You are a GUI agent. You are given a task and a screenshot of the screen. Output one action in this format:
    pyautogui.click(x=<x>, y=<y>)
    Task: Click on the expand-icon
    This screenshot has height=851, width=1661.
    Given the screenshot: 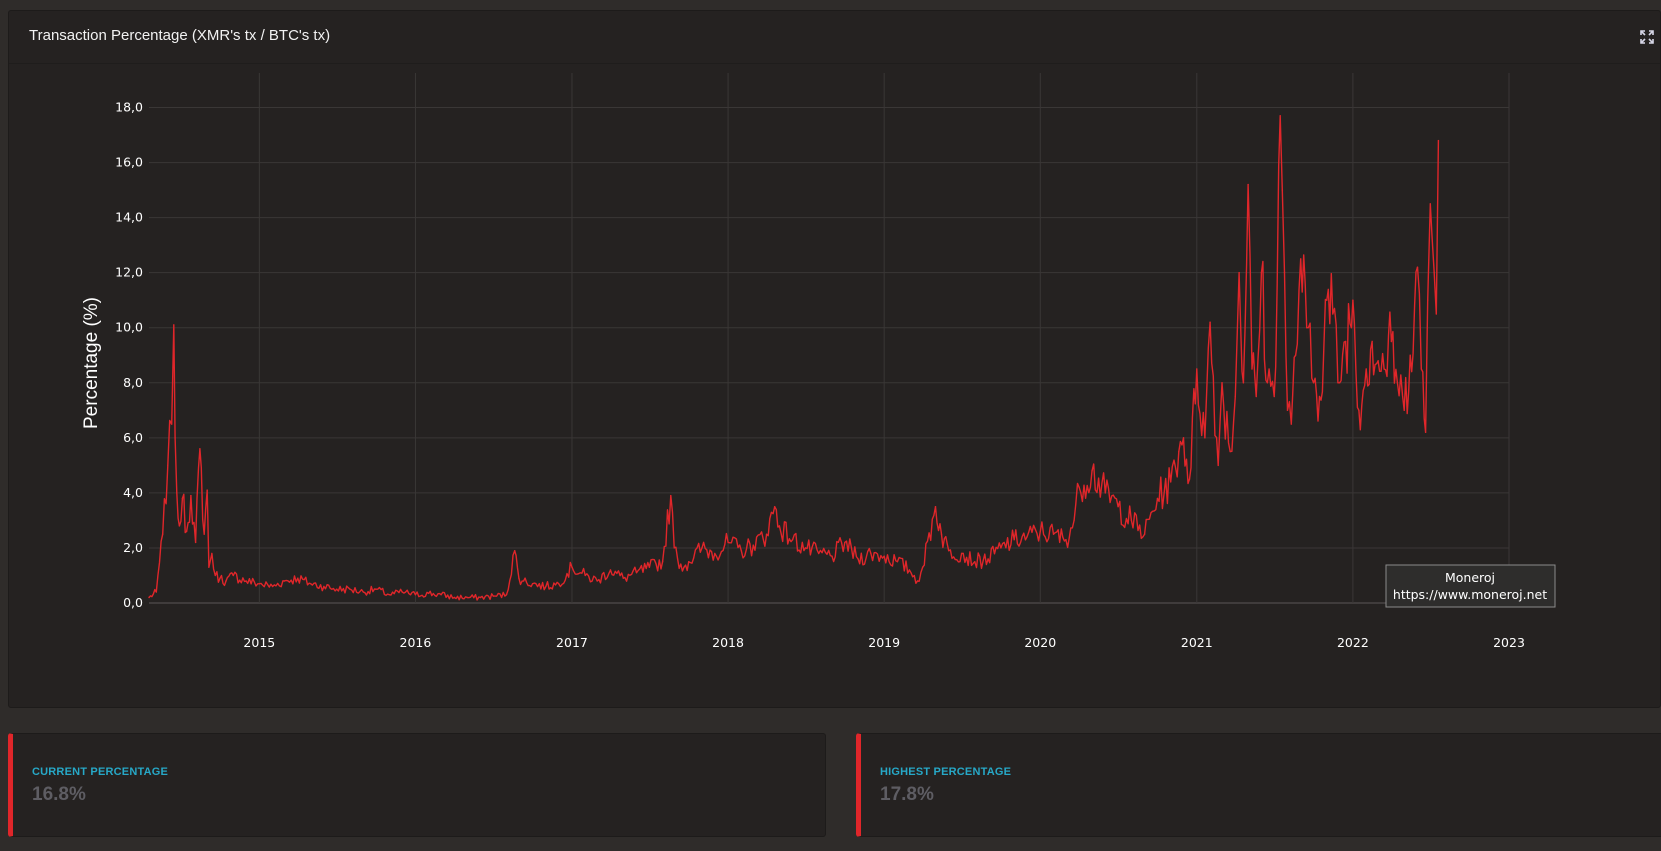 What is the action you would take?
    pyautogui.click(x=1647, y=37)
    